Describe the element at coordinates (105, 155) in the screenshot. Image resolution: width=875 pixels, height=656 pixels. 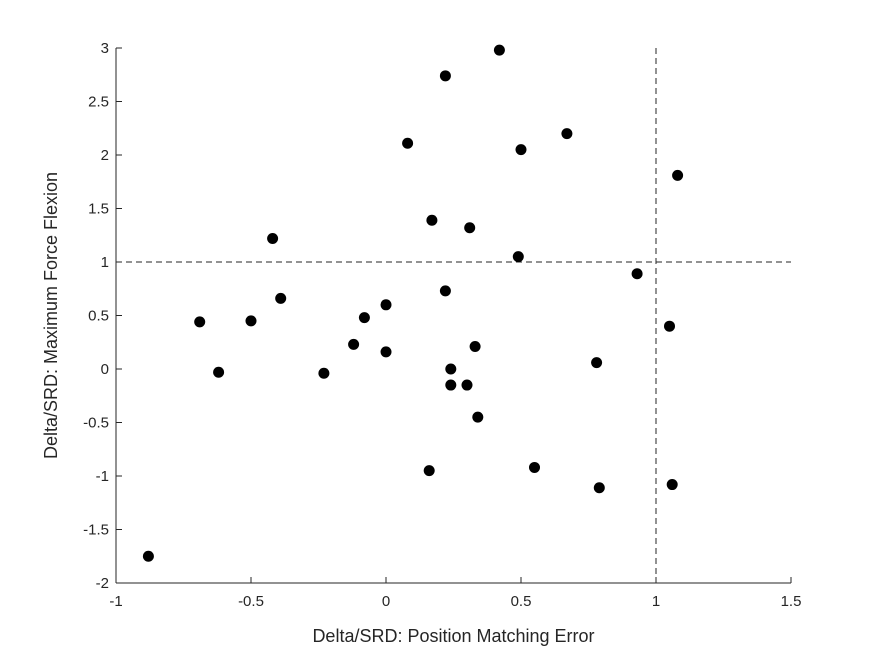
I see `y-tick-label: 2` at that location.